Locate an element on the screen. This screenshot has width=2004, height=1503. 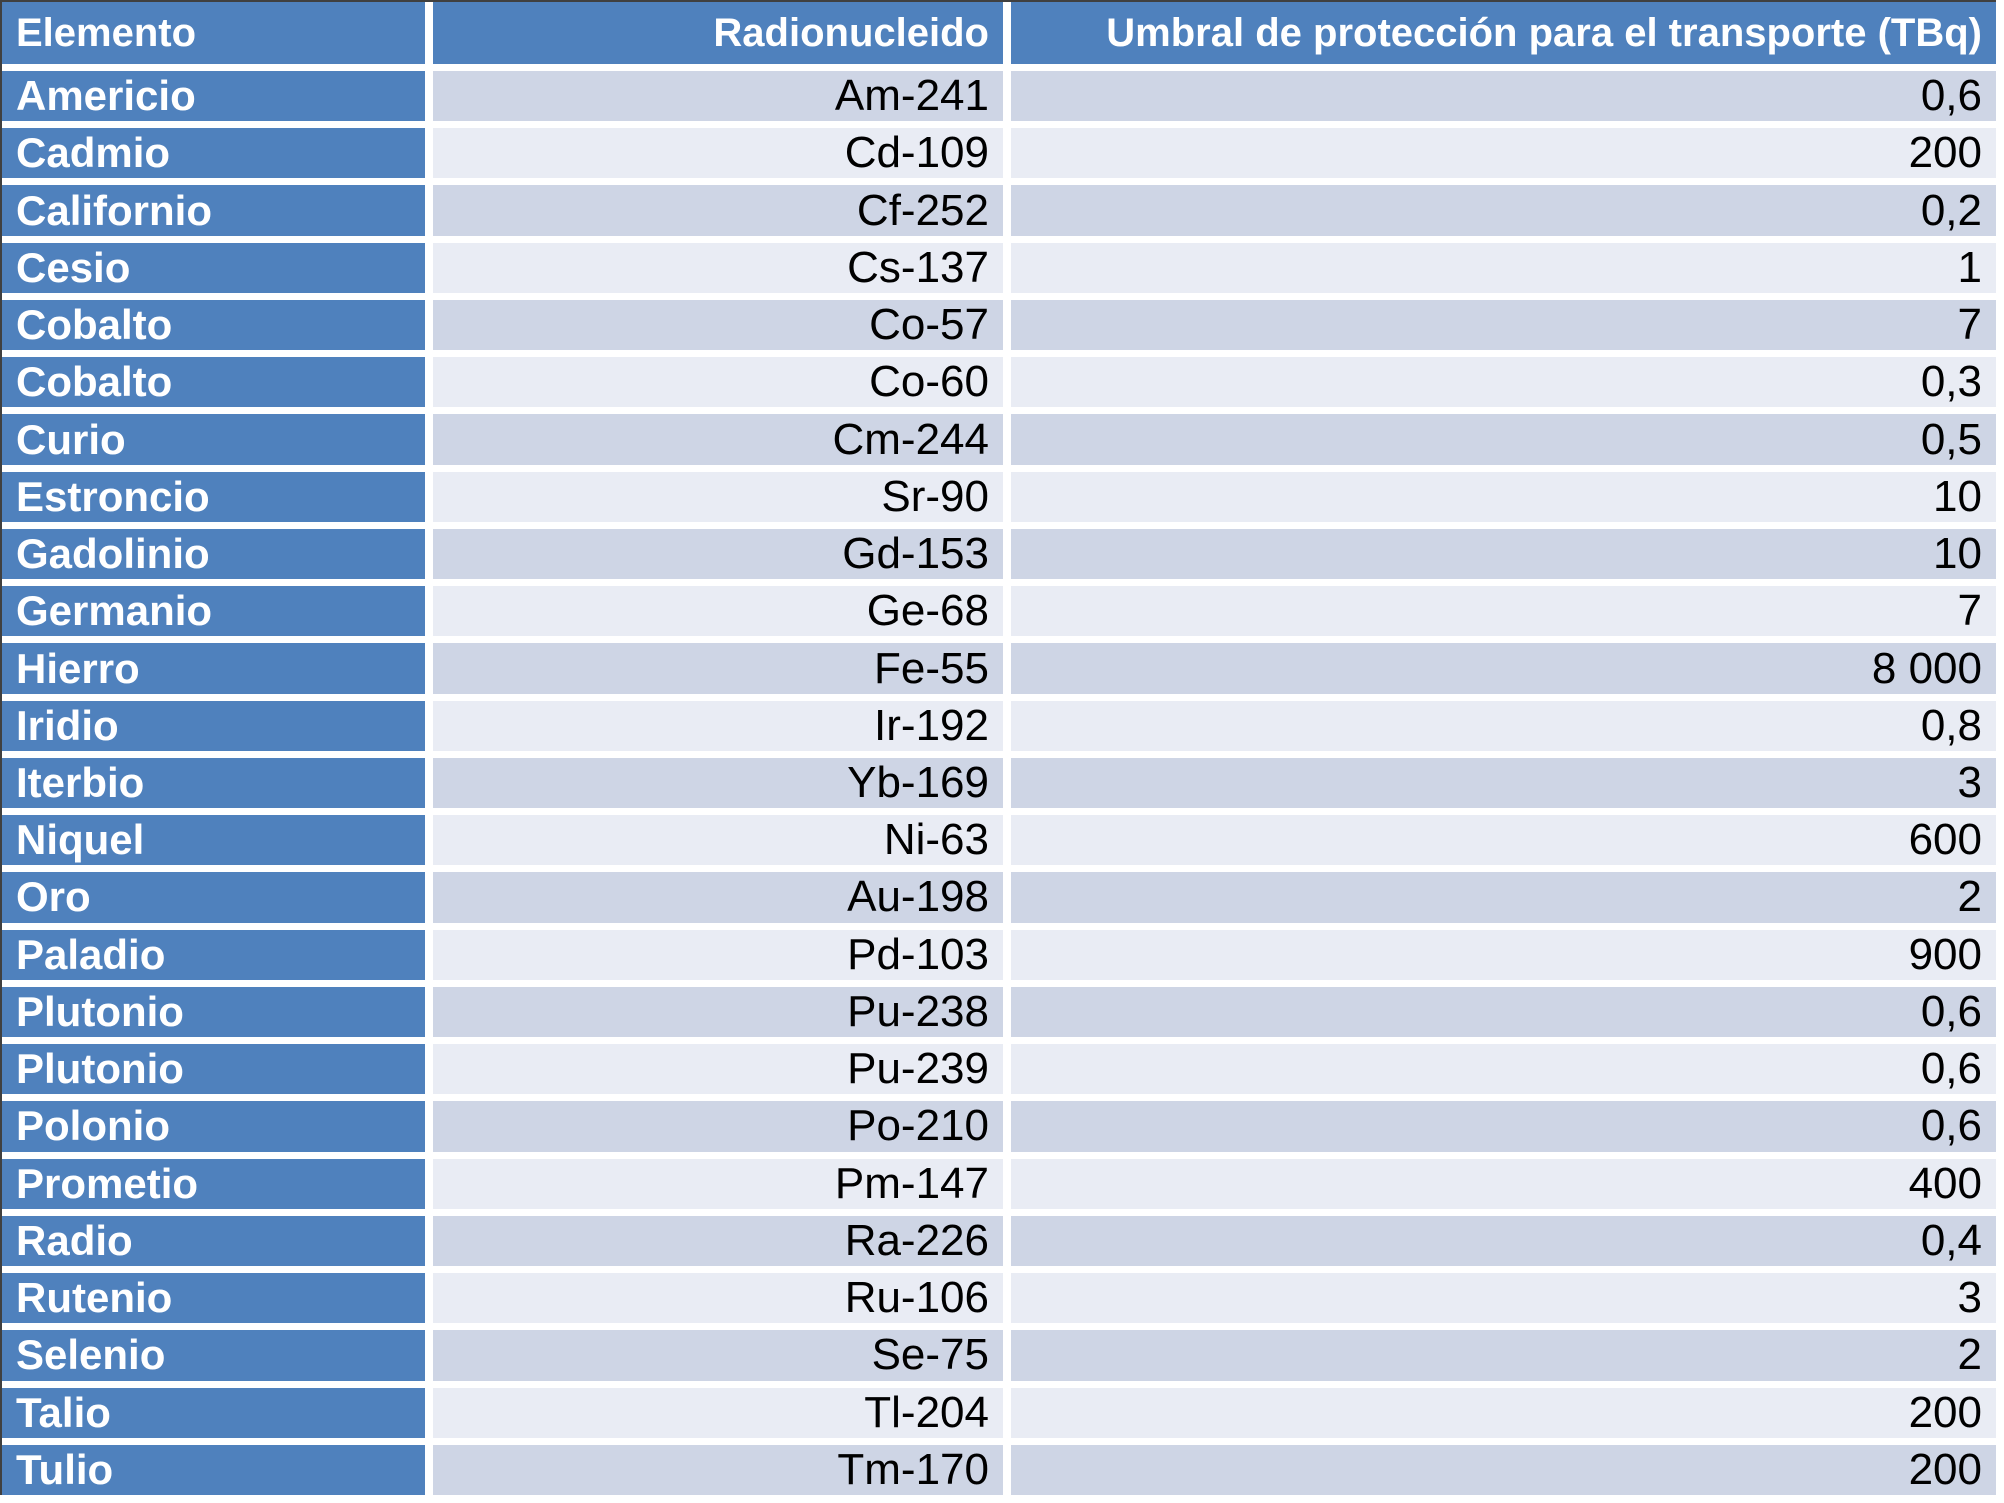
cell-radionucleido: Yb-169 is located at coordinates (718, 783).